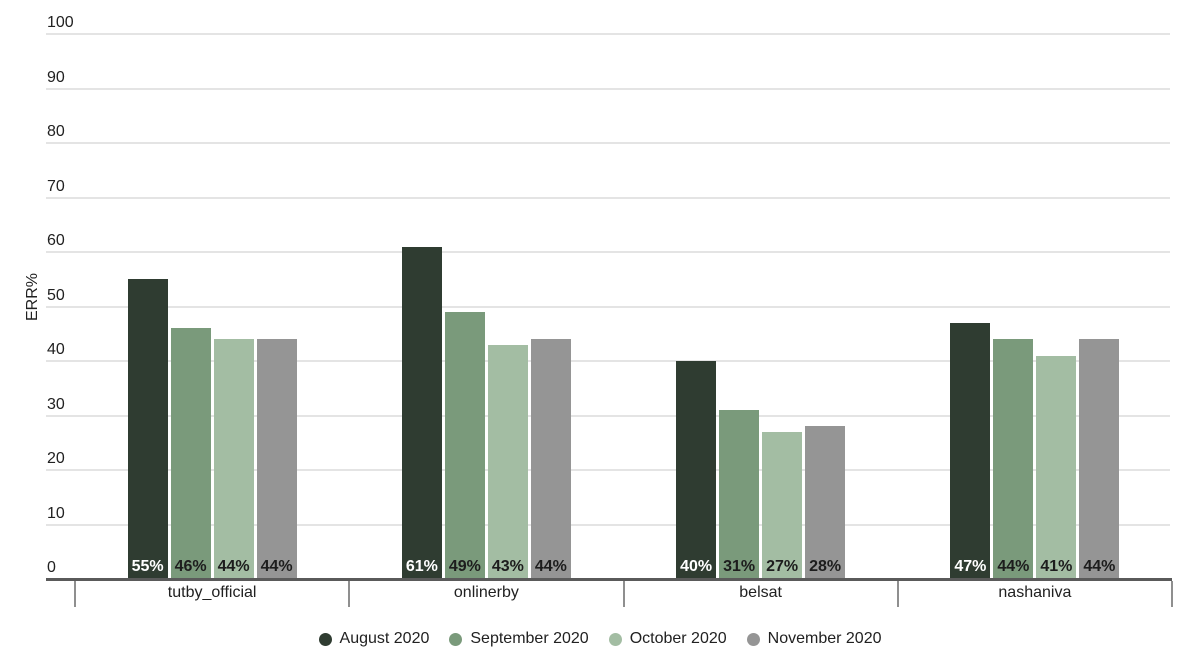 The width and height of the screenshot is (1200, 661). I want to click on legend-item: November 2020, so click(814, 639).